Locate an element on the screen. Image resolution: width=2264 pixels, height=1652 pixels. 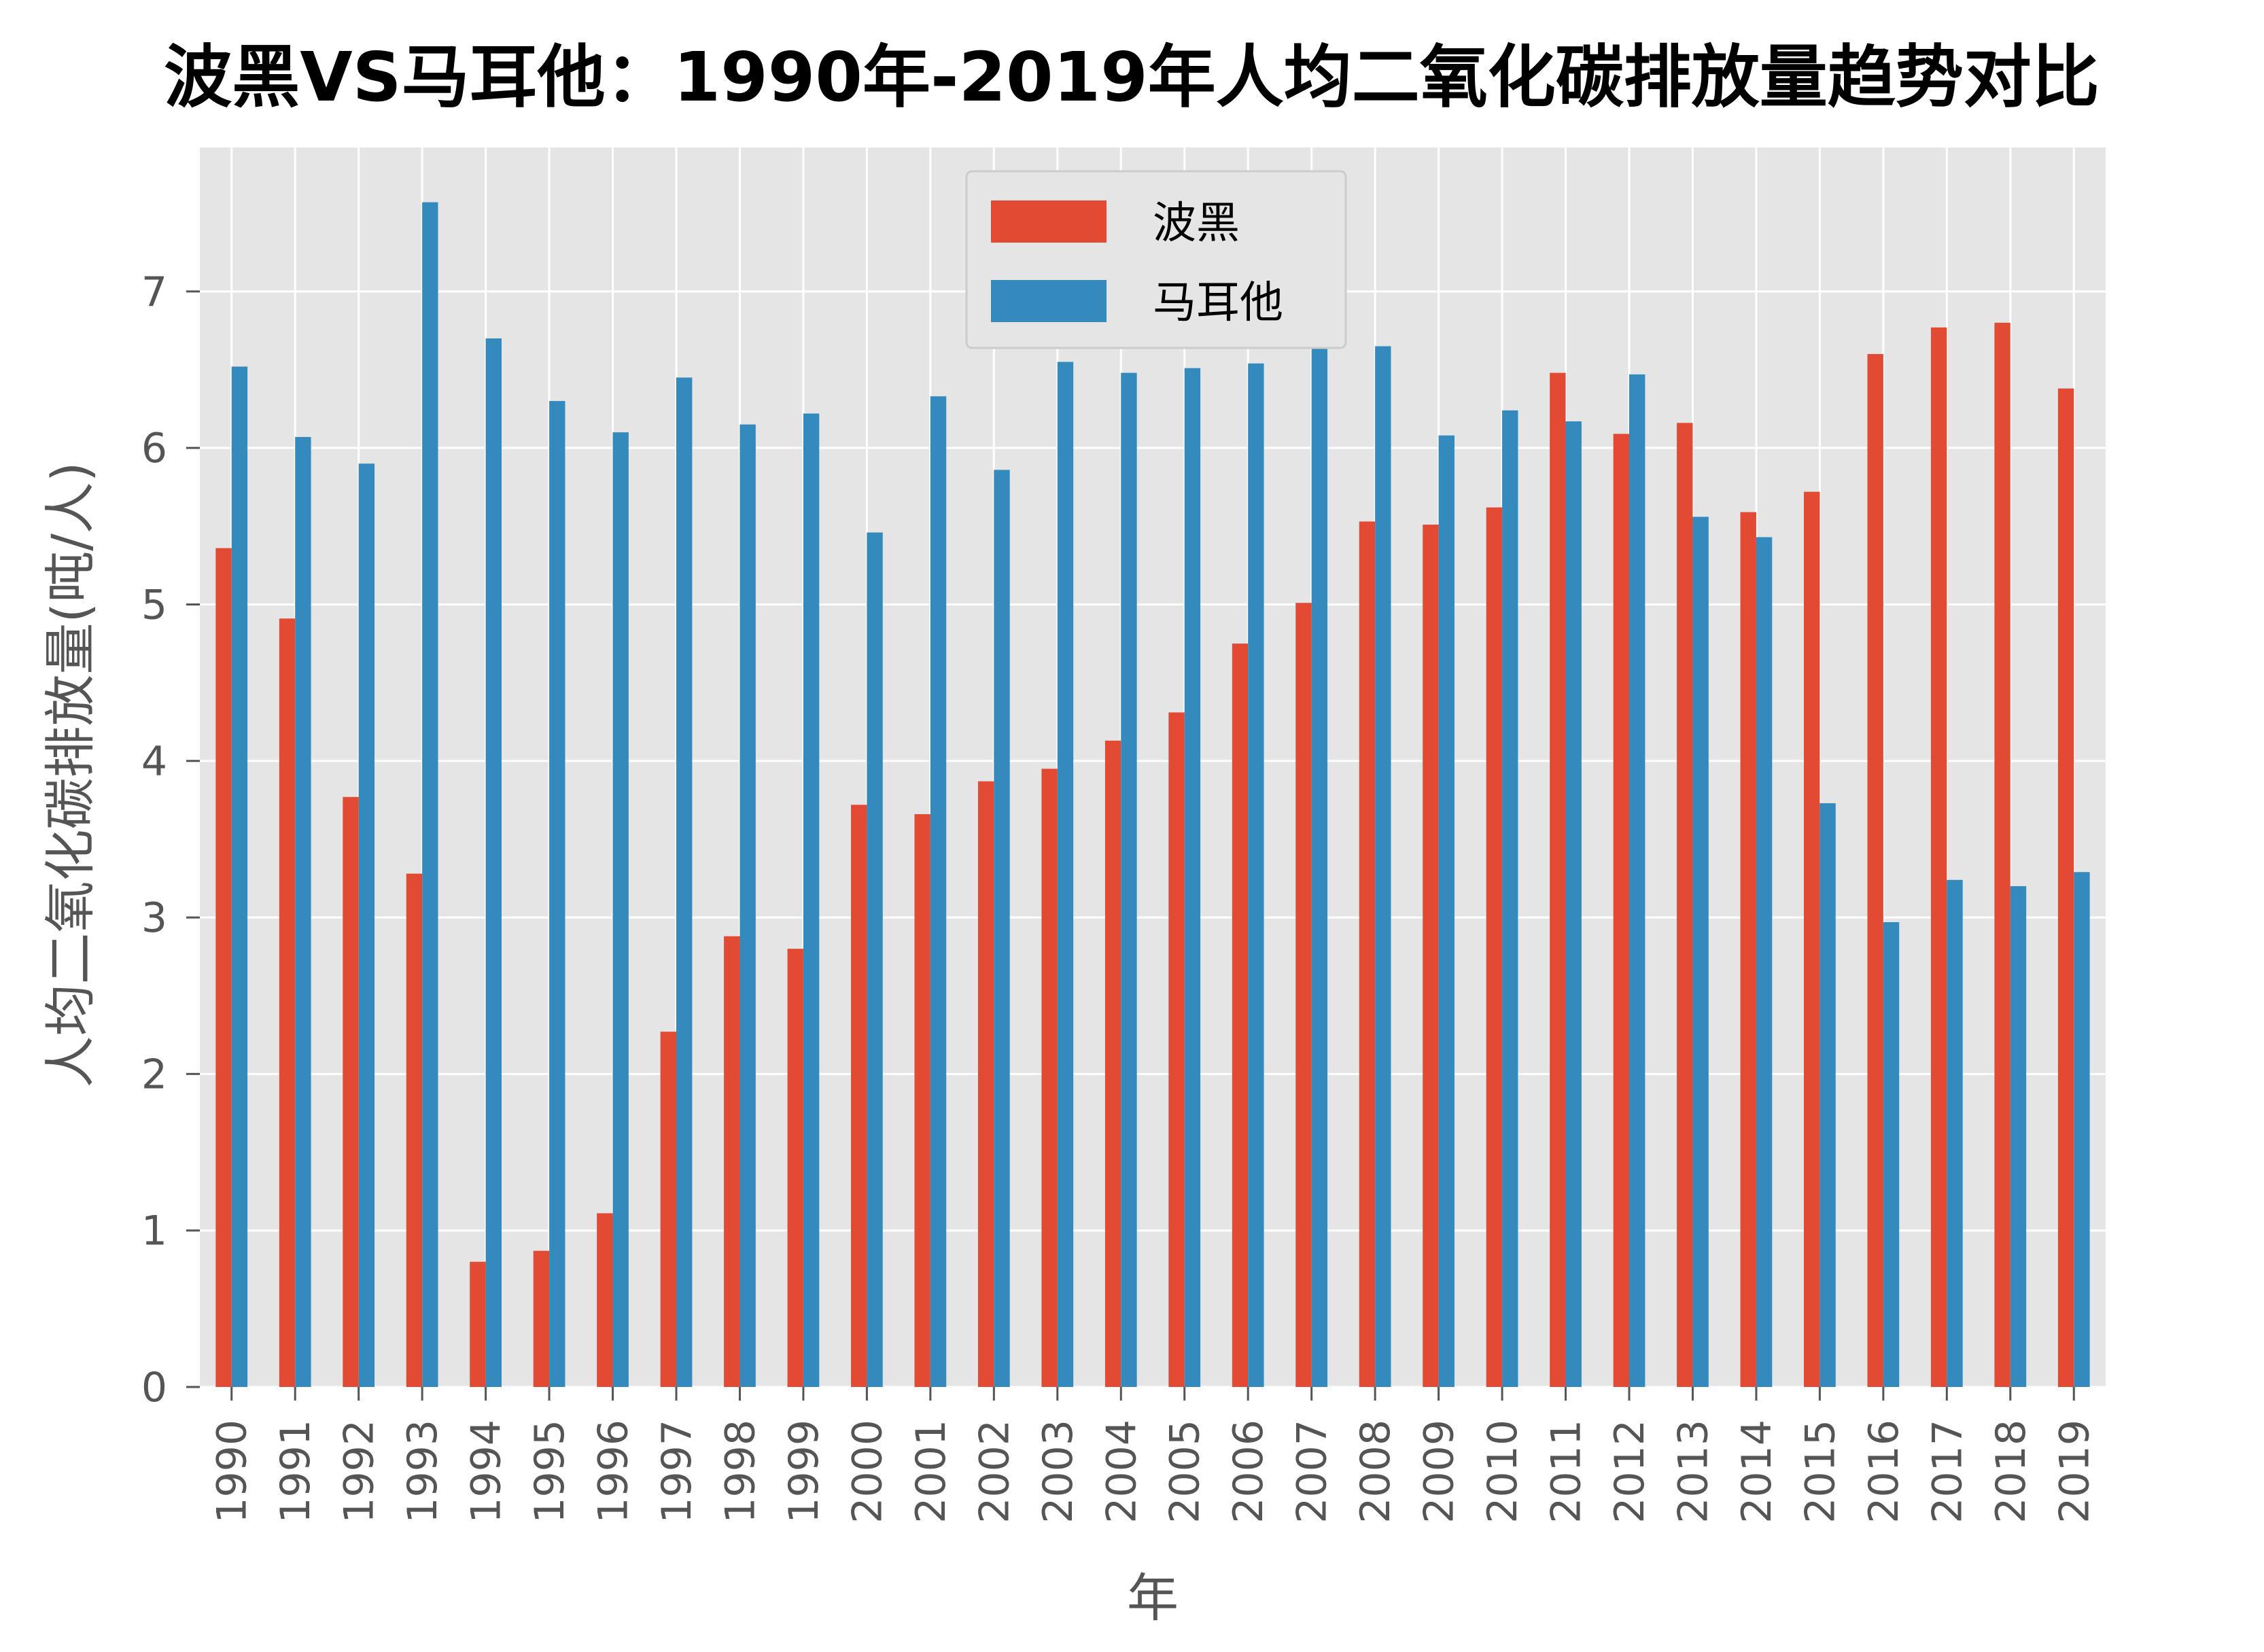
x-tick-label: 2005 is located at coordinates (1185, 1472).